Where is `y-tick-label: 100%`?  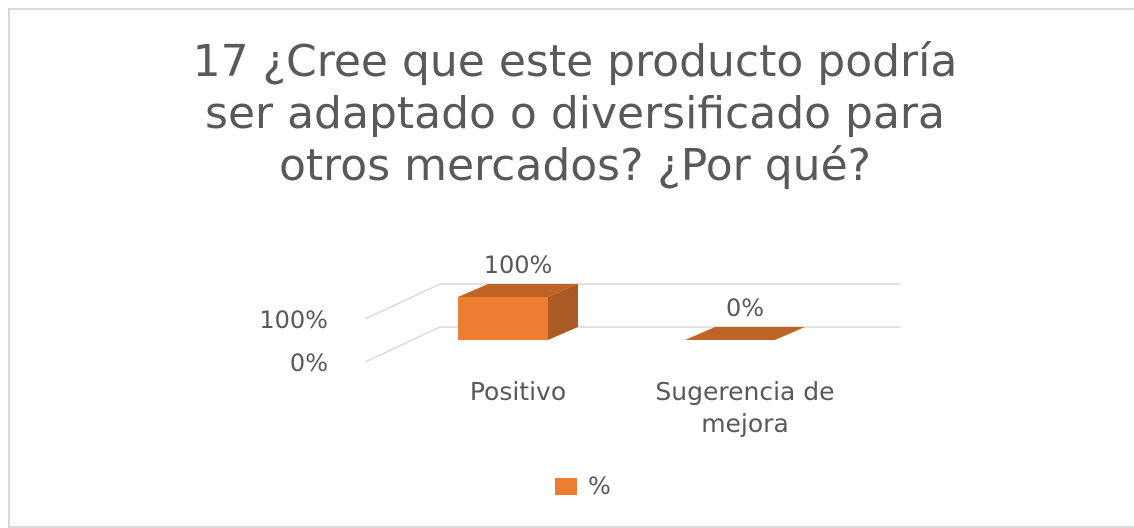
y-tick-label: 100% is located at coordinates (293, 320).